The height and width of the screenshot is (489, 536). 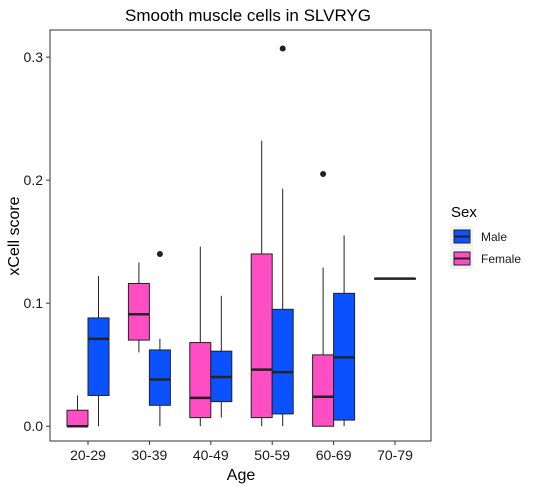 I want to click on x-tick-label: 40-49, so click(x=211, y=455).